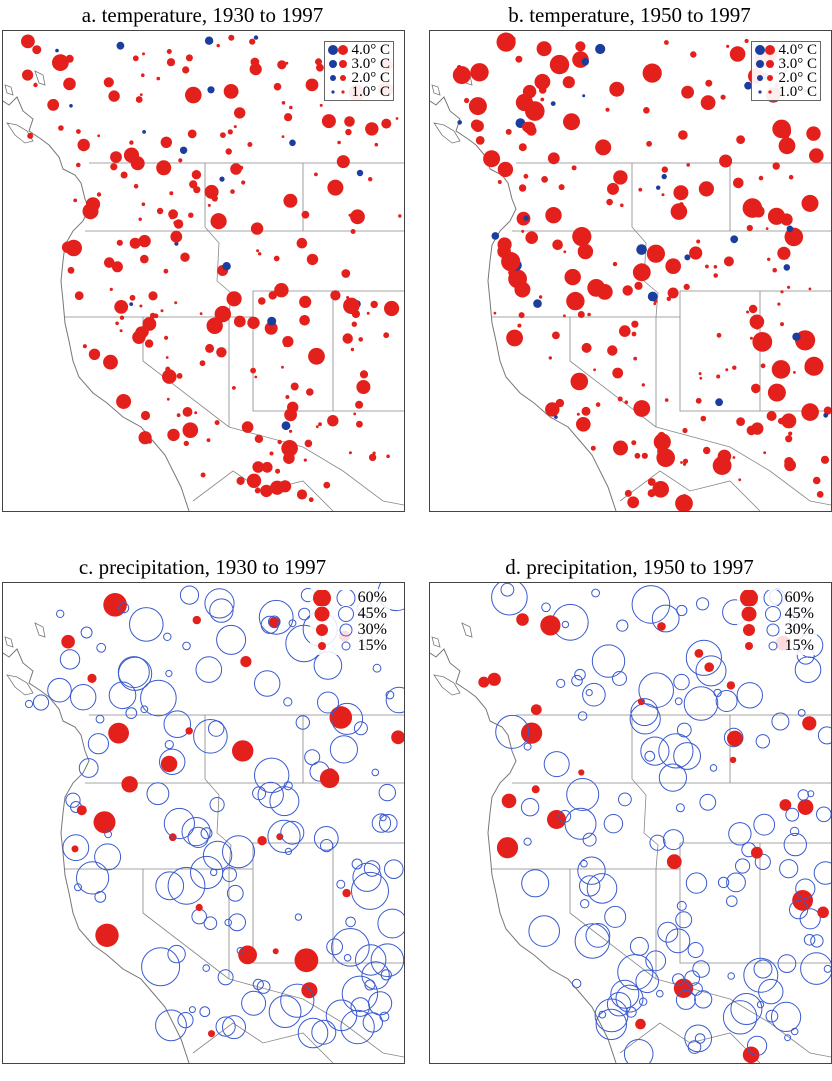 Image resolution: width=832 pixels, height=1081 pixels. Describe the element at coordinates (349, 598) in the screenshot. I see `legend-row: 60%` at that location.